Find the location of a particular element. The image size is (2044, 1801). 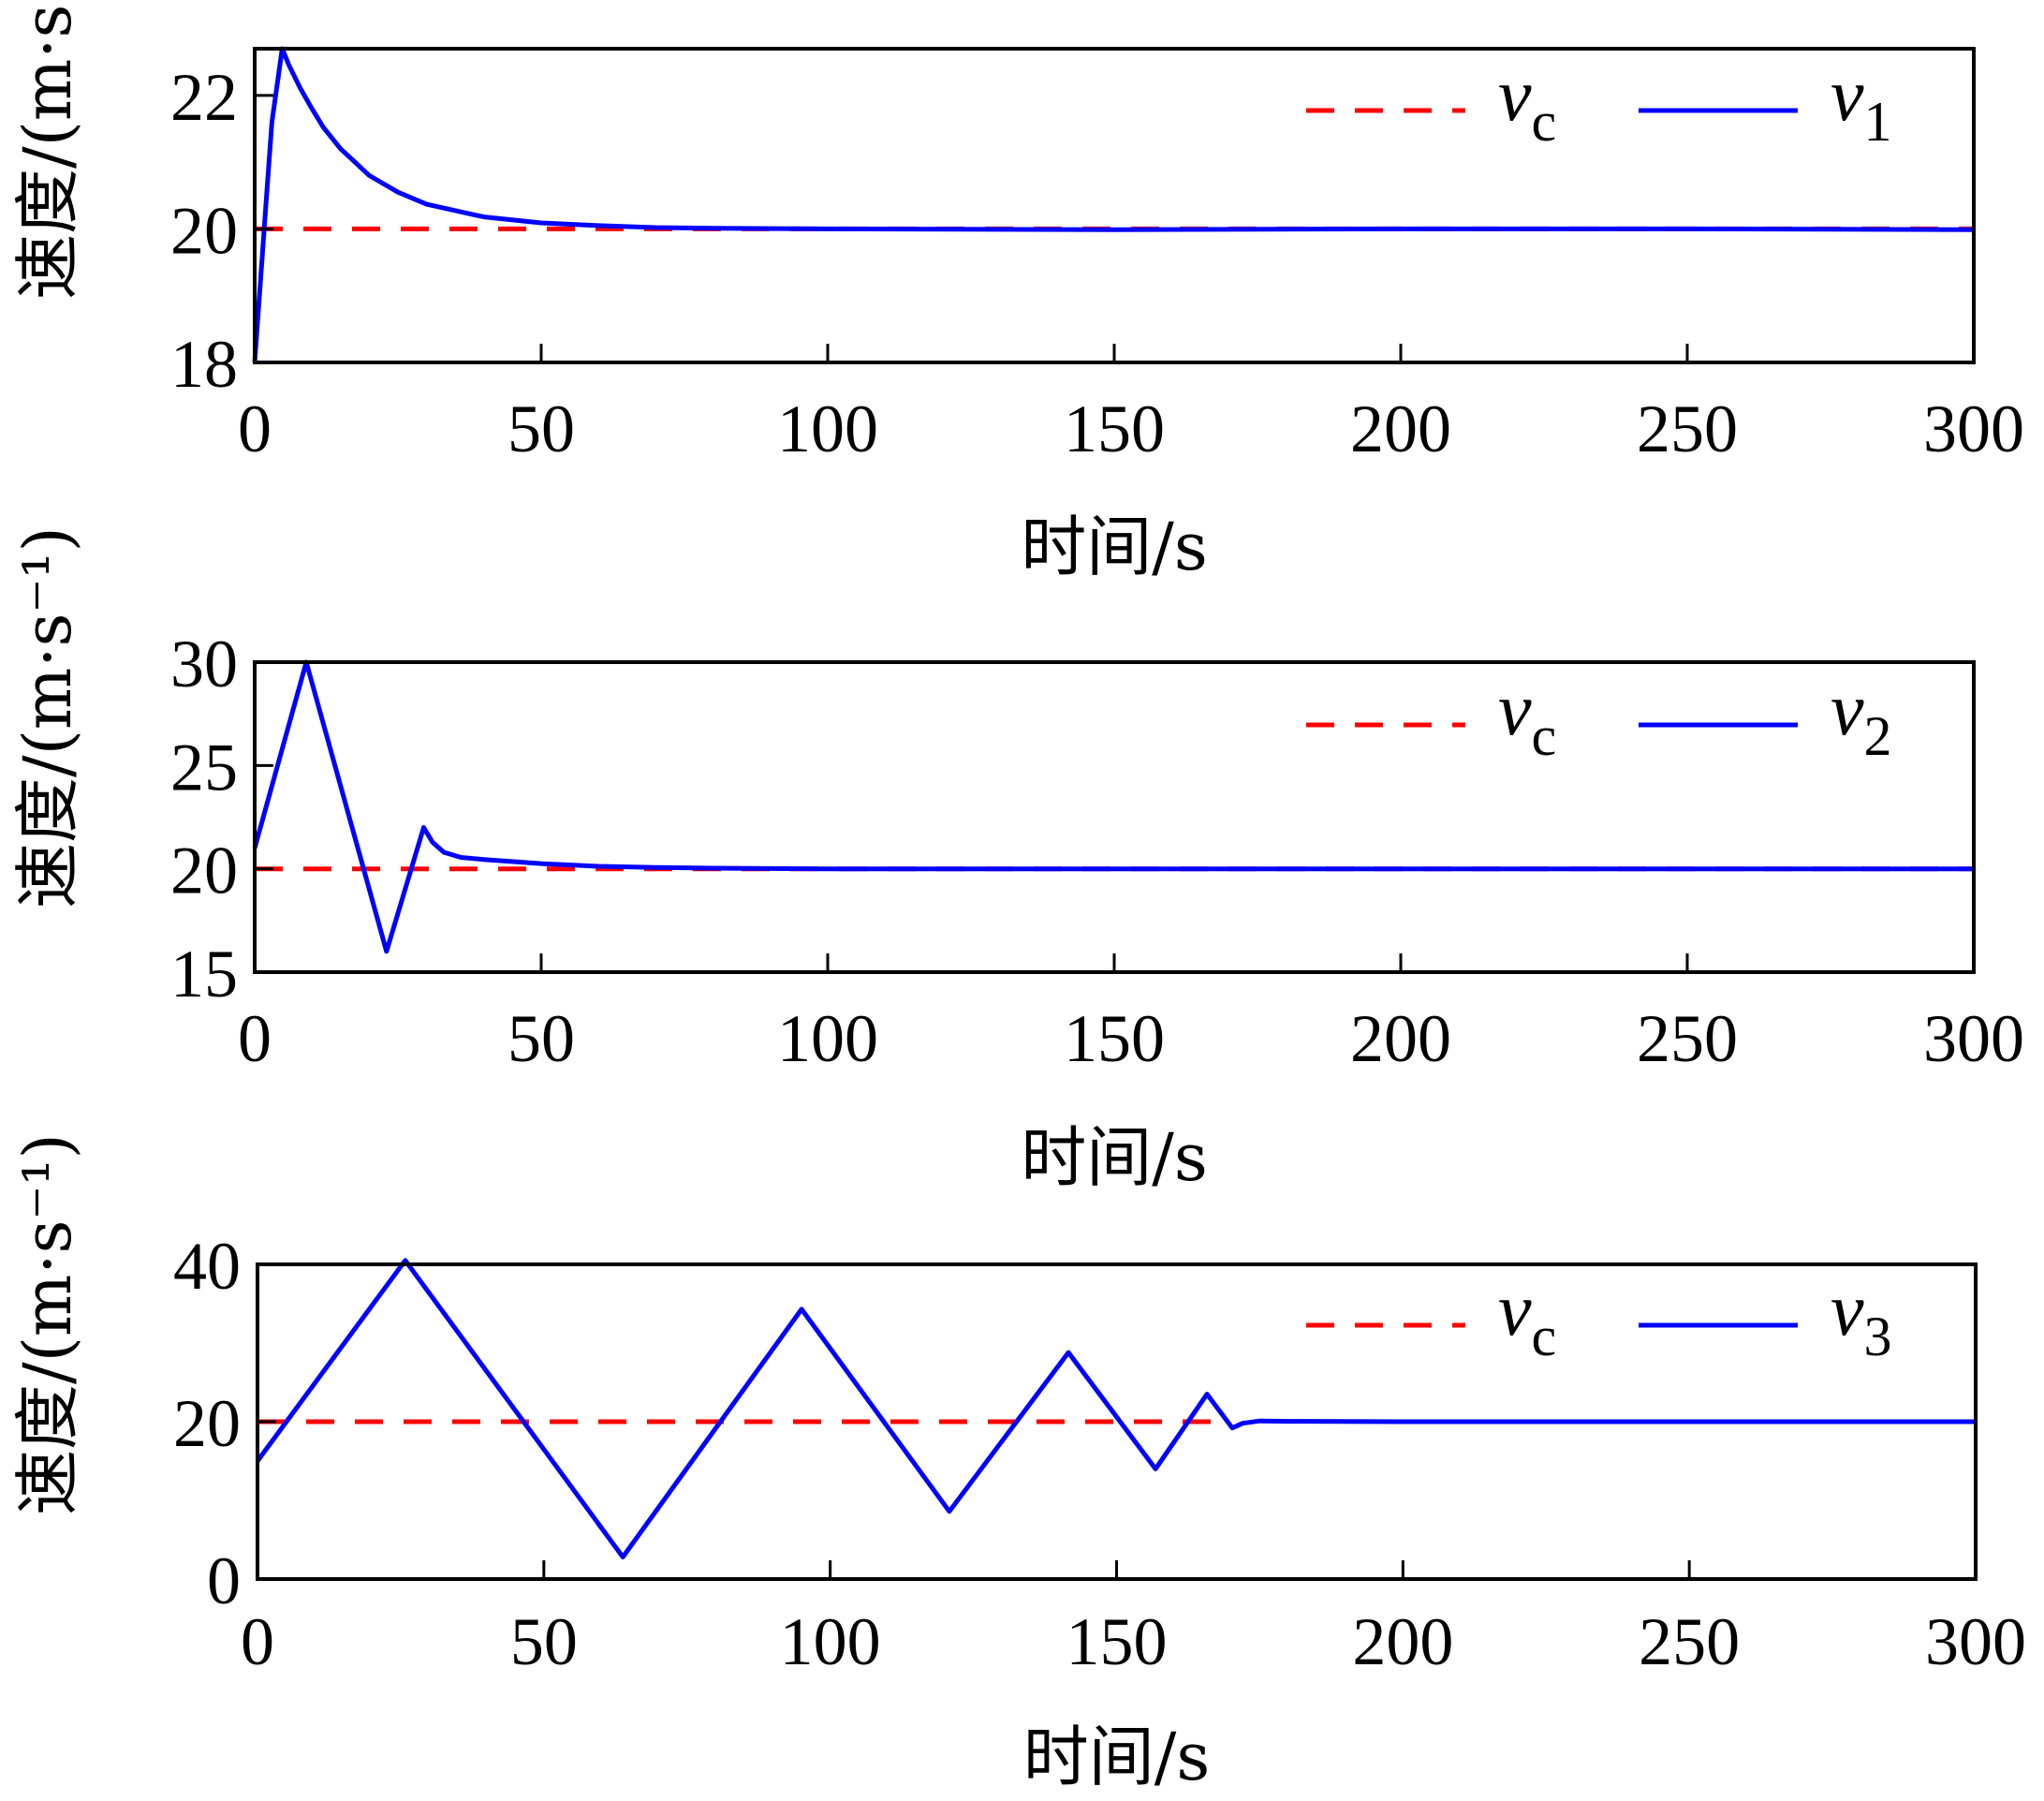

legend-label-v1: v1 is located at coordinates (1861, 103).